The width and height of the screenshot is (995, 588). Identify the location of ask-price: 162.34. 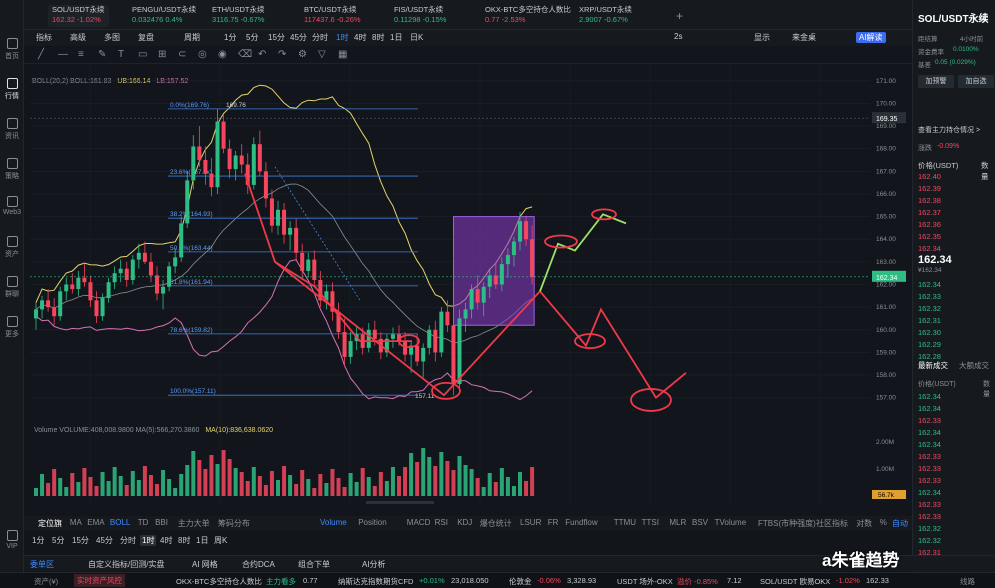
(929, 248).